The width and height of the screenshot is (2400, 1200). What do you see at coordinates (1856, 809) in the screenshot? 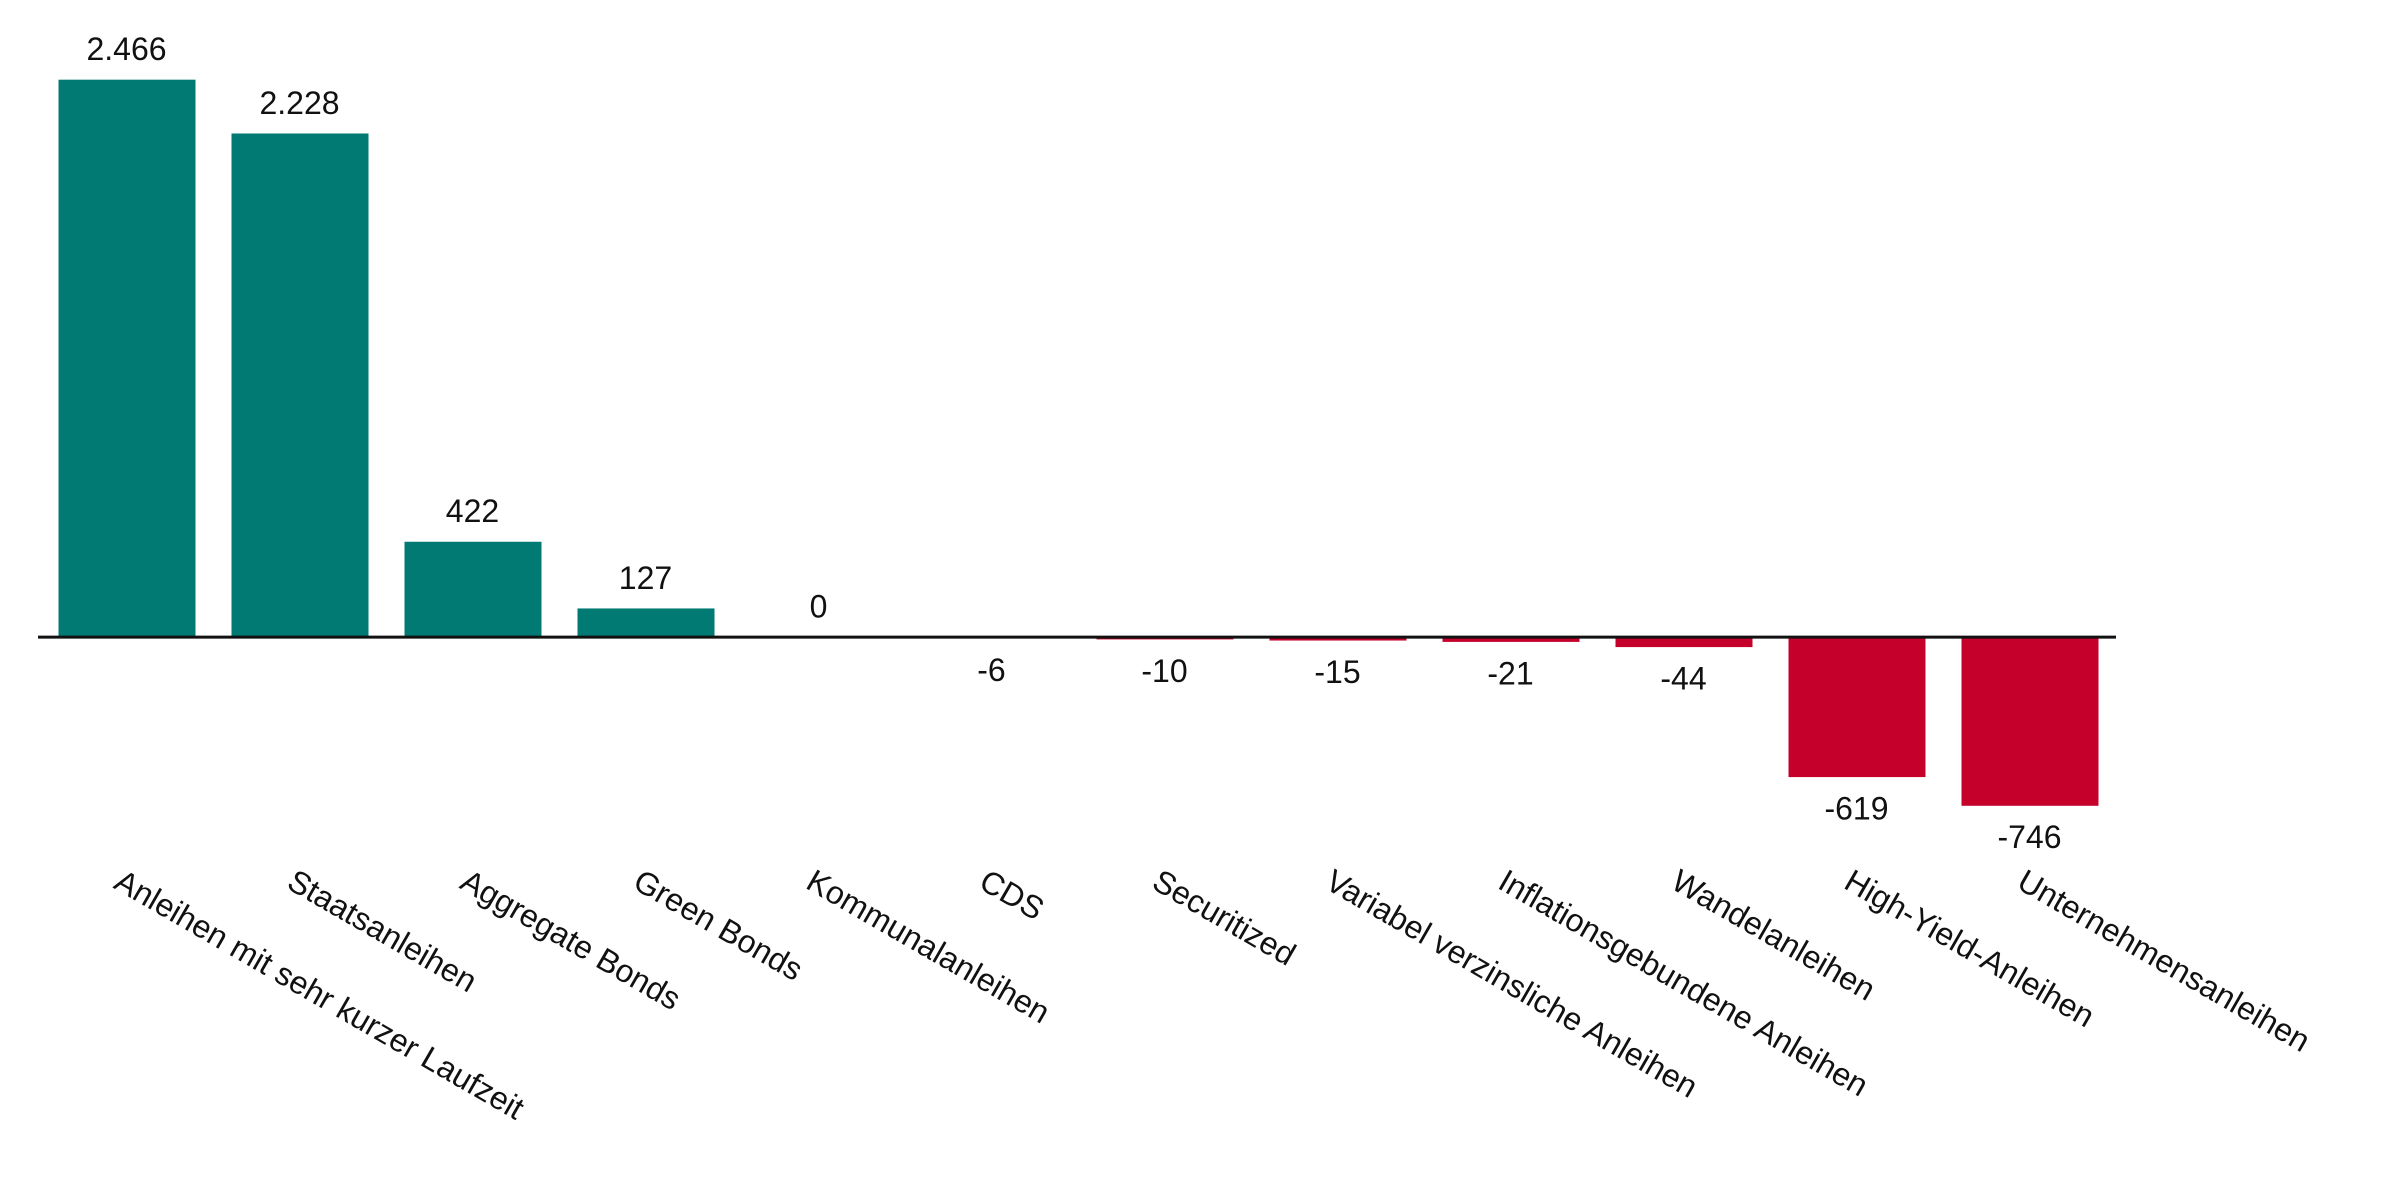
I see `value-label: -619` at bounding box center [1856, 809].